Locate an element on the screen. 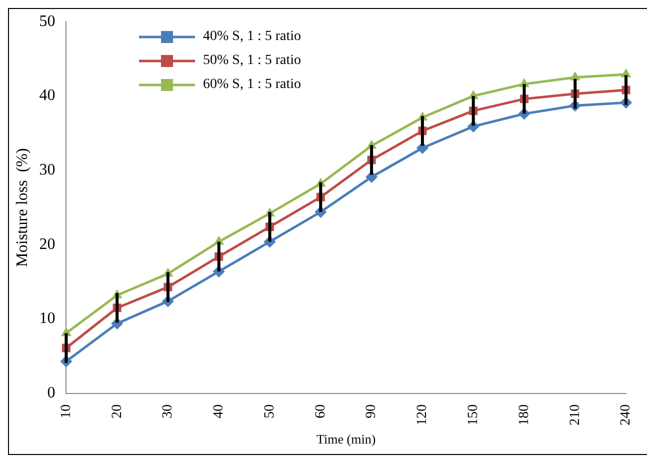  x-tick-label: 30 is located at coordinates (168, 411).